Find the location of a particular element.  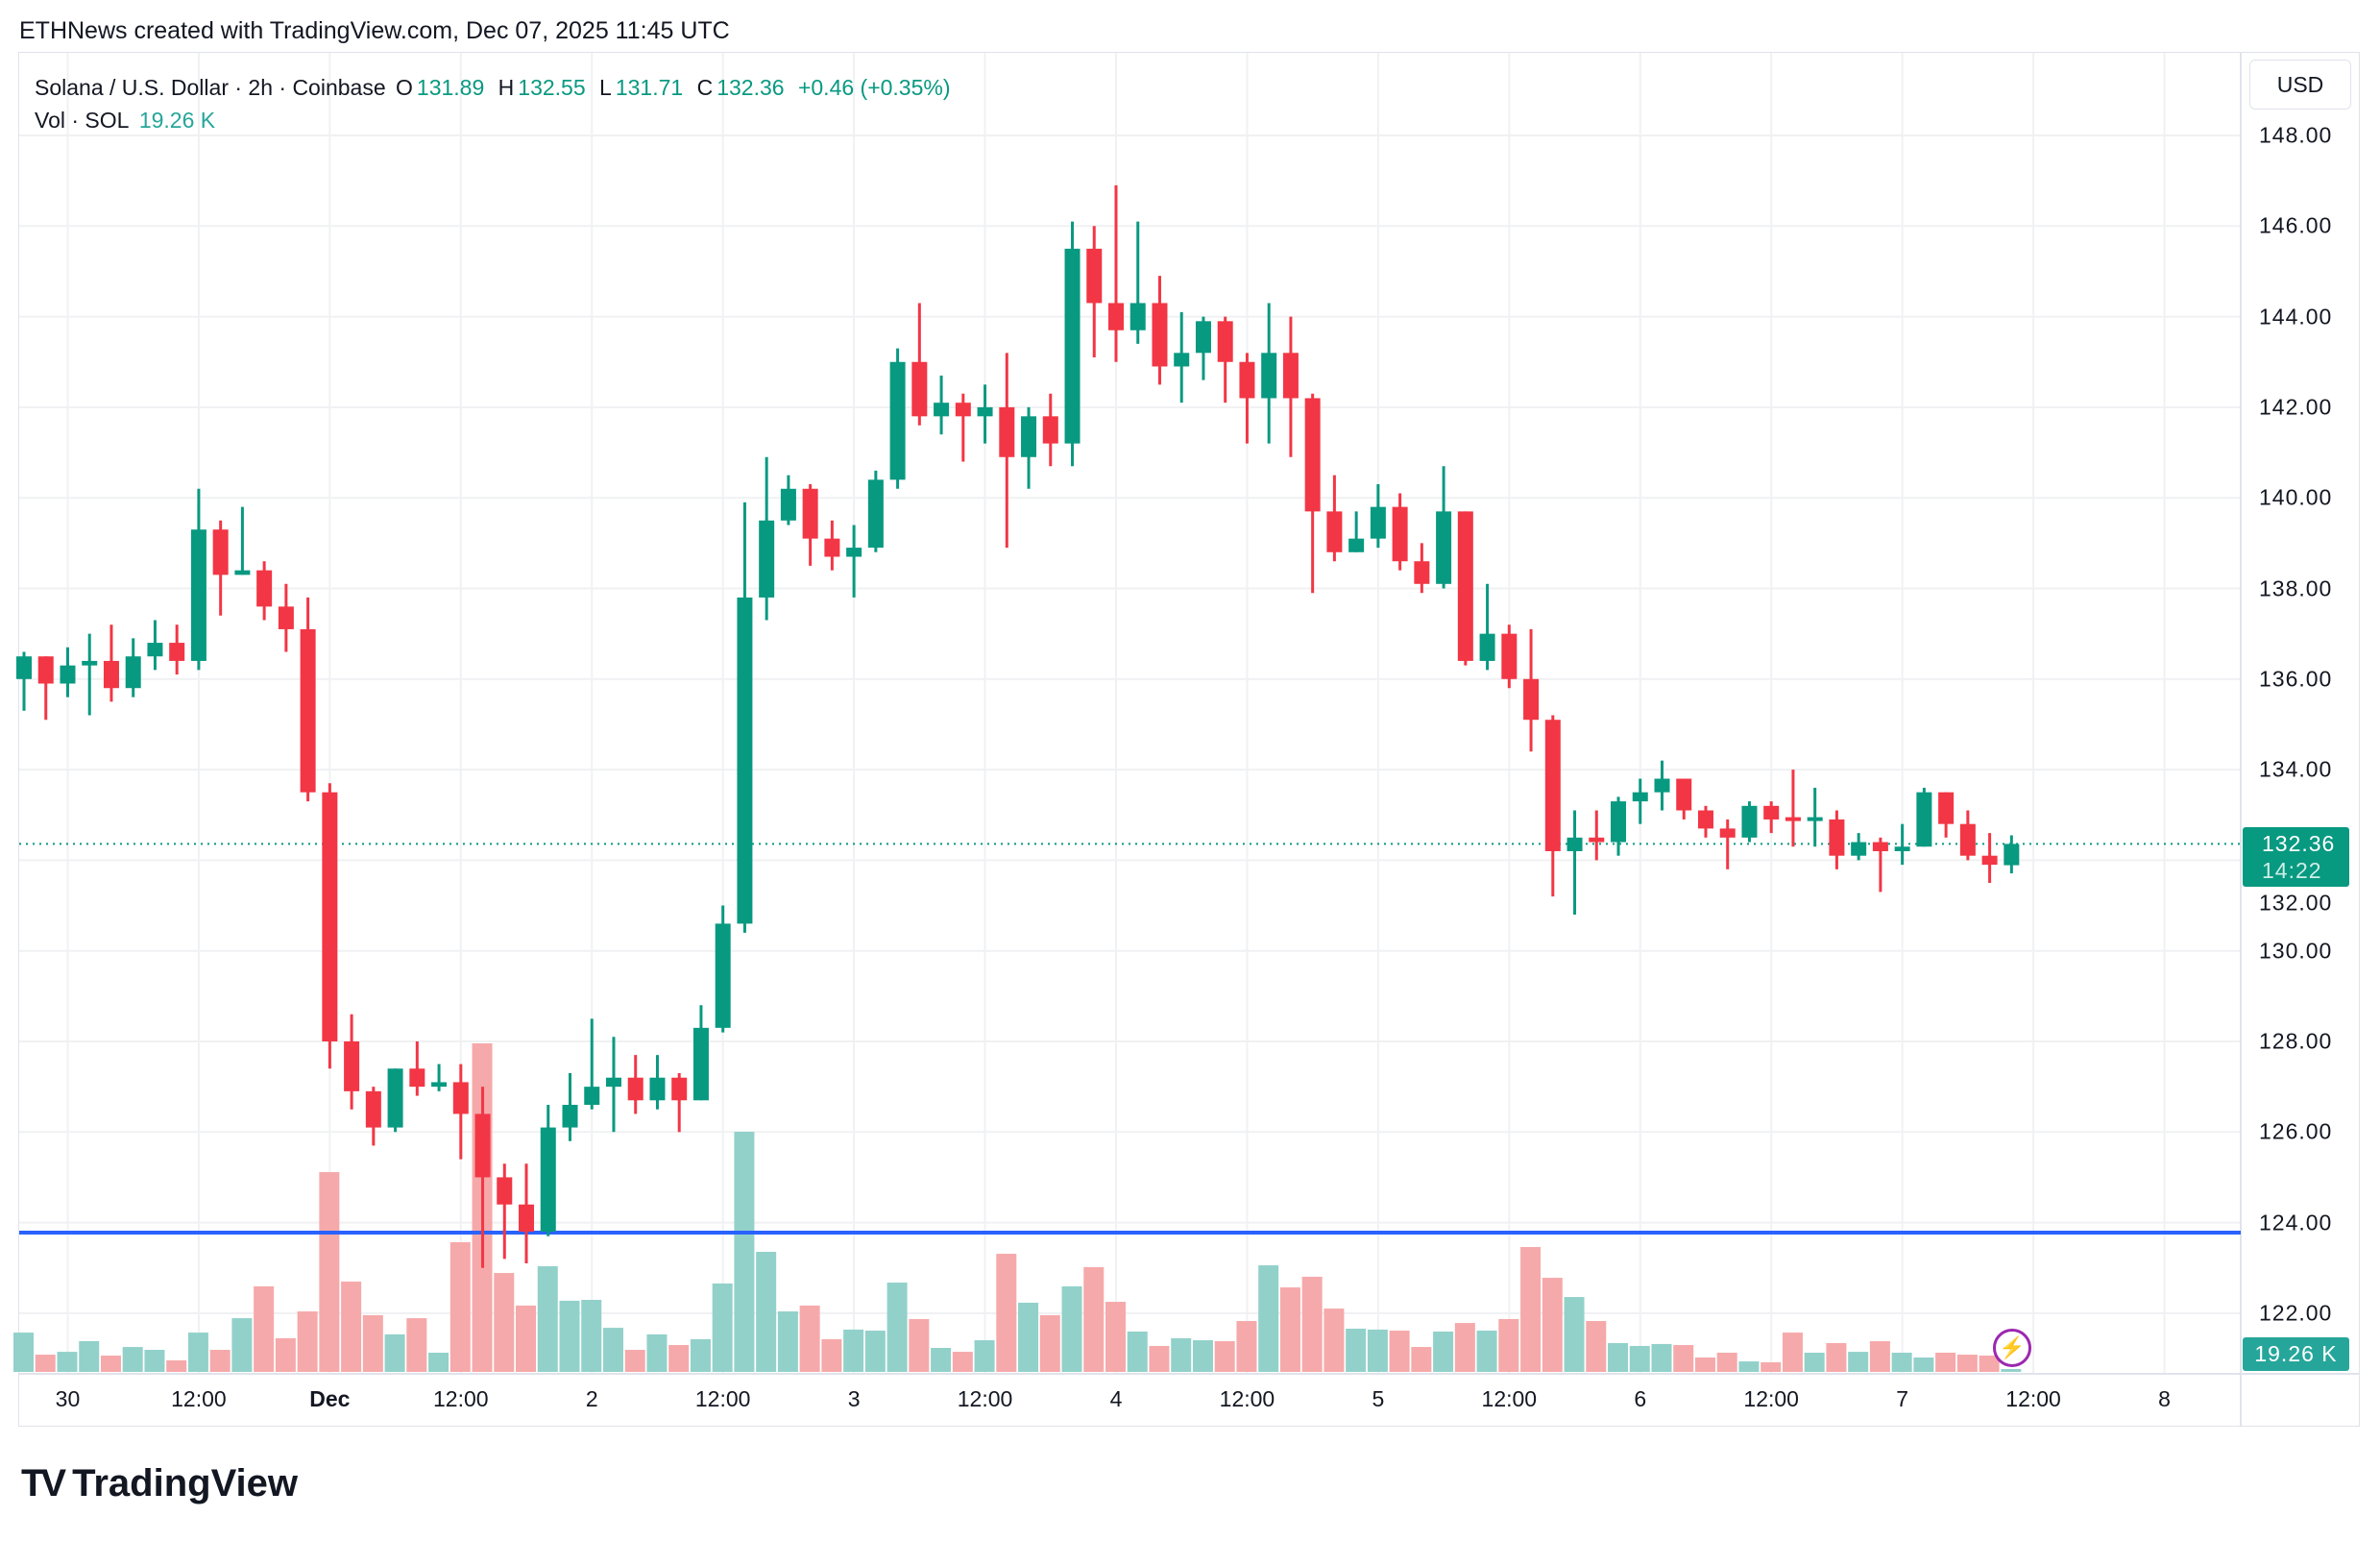

current-price-label: 132.36 14:22 is located at coordinates (2296, 857).